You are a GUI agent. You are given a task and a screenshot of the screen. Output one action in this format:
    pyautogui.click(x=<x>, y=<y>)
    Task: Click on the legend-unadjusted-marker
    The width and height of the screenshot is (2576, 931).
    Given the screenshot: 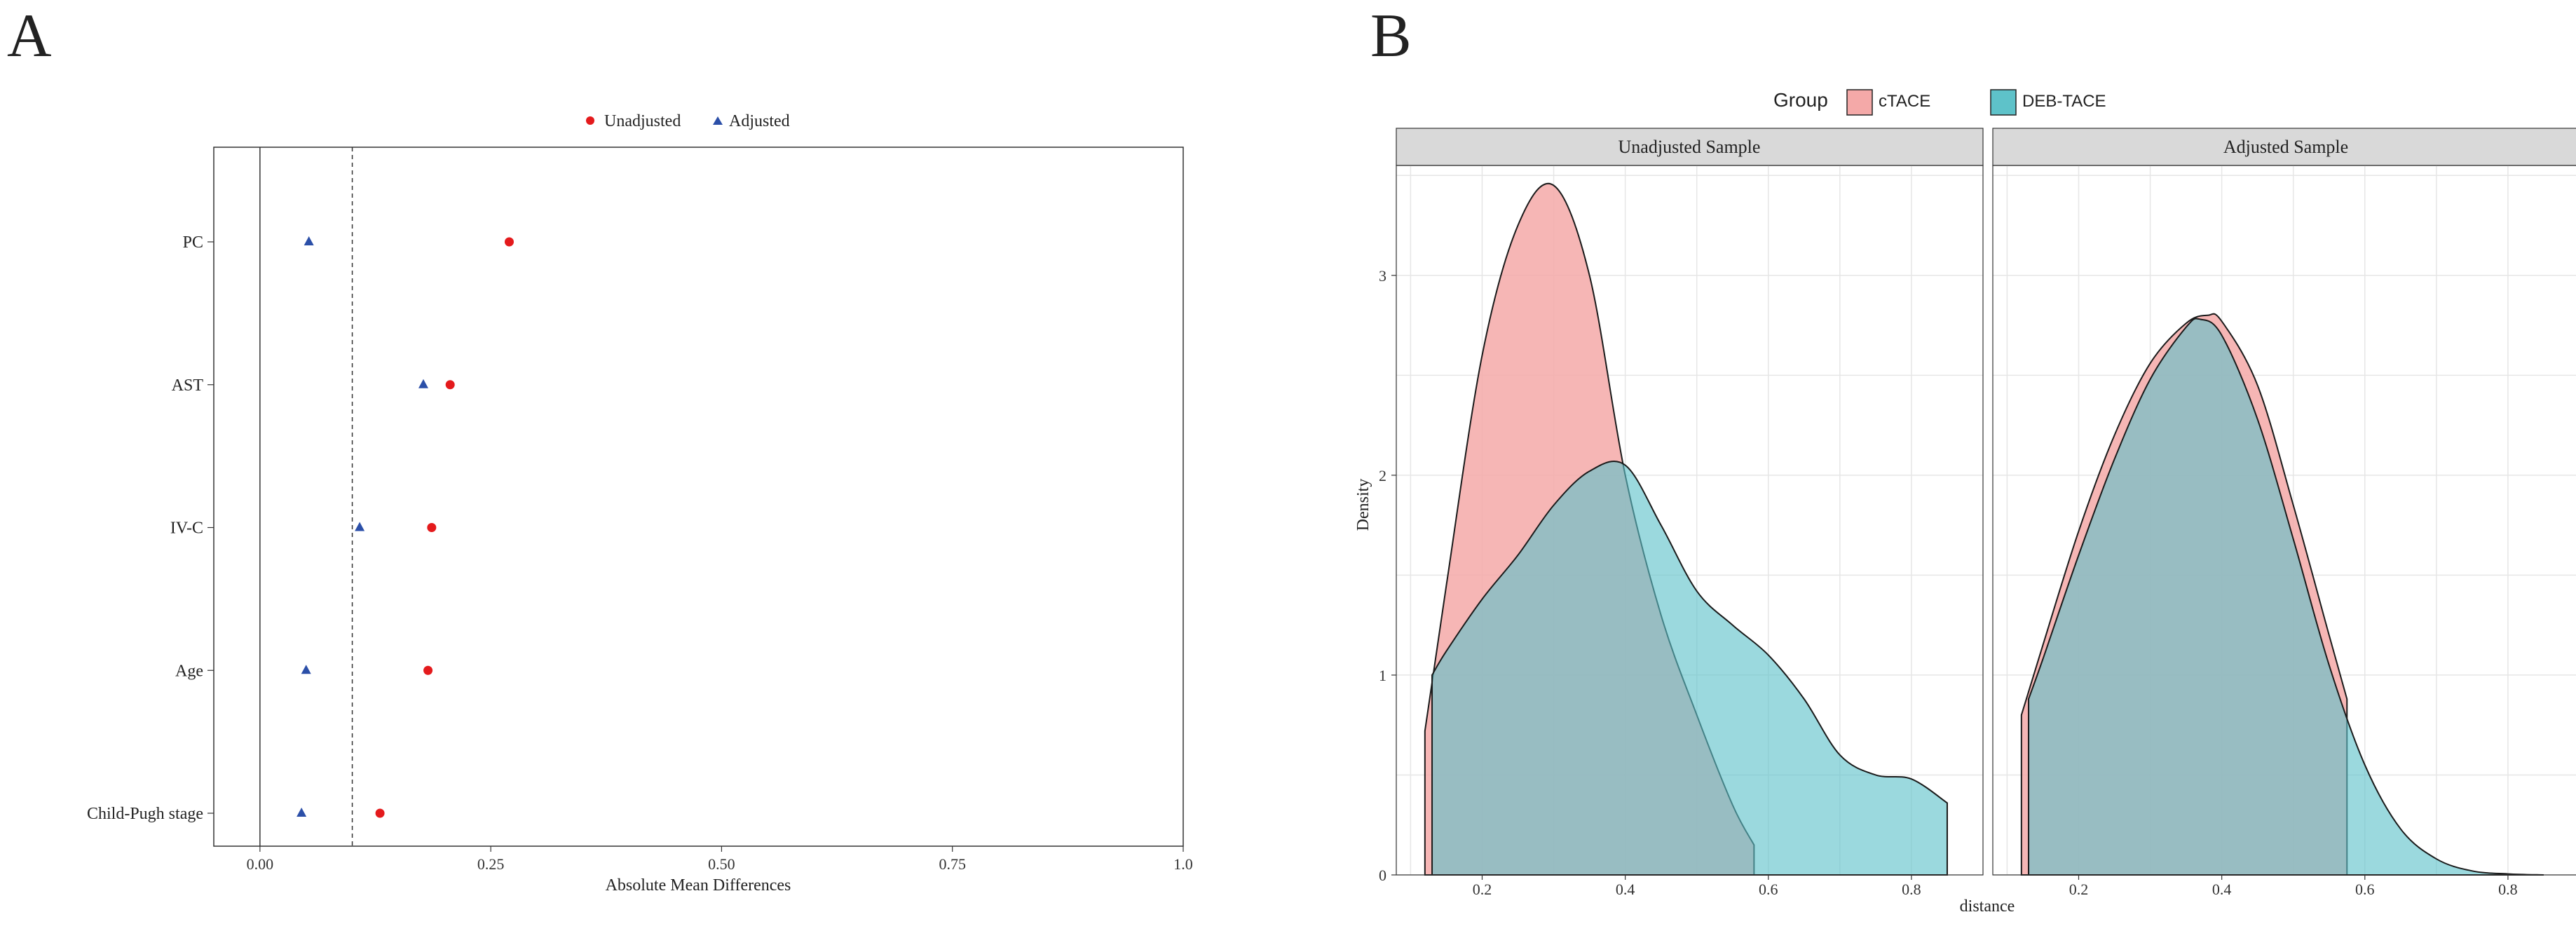 What is the action you would take?
    pyautogui.click(x=590, y=120)
    